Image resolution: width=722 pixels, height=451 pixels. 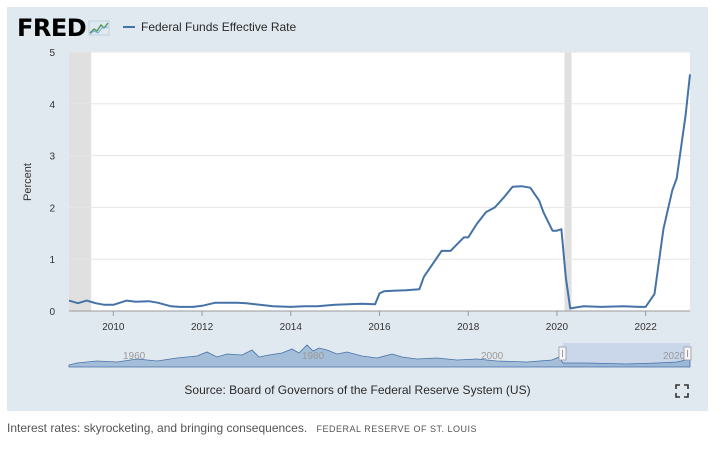 I want to click on caption-credit: FEDERAL RESERVE OF ST. LOUIS, so click(x=397, y=429).